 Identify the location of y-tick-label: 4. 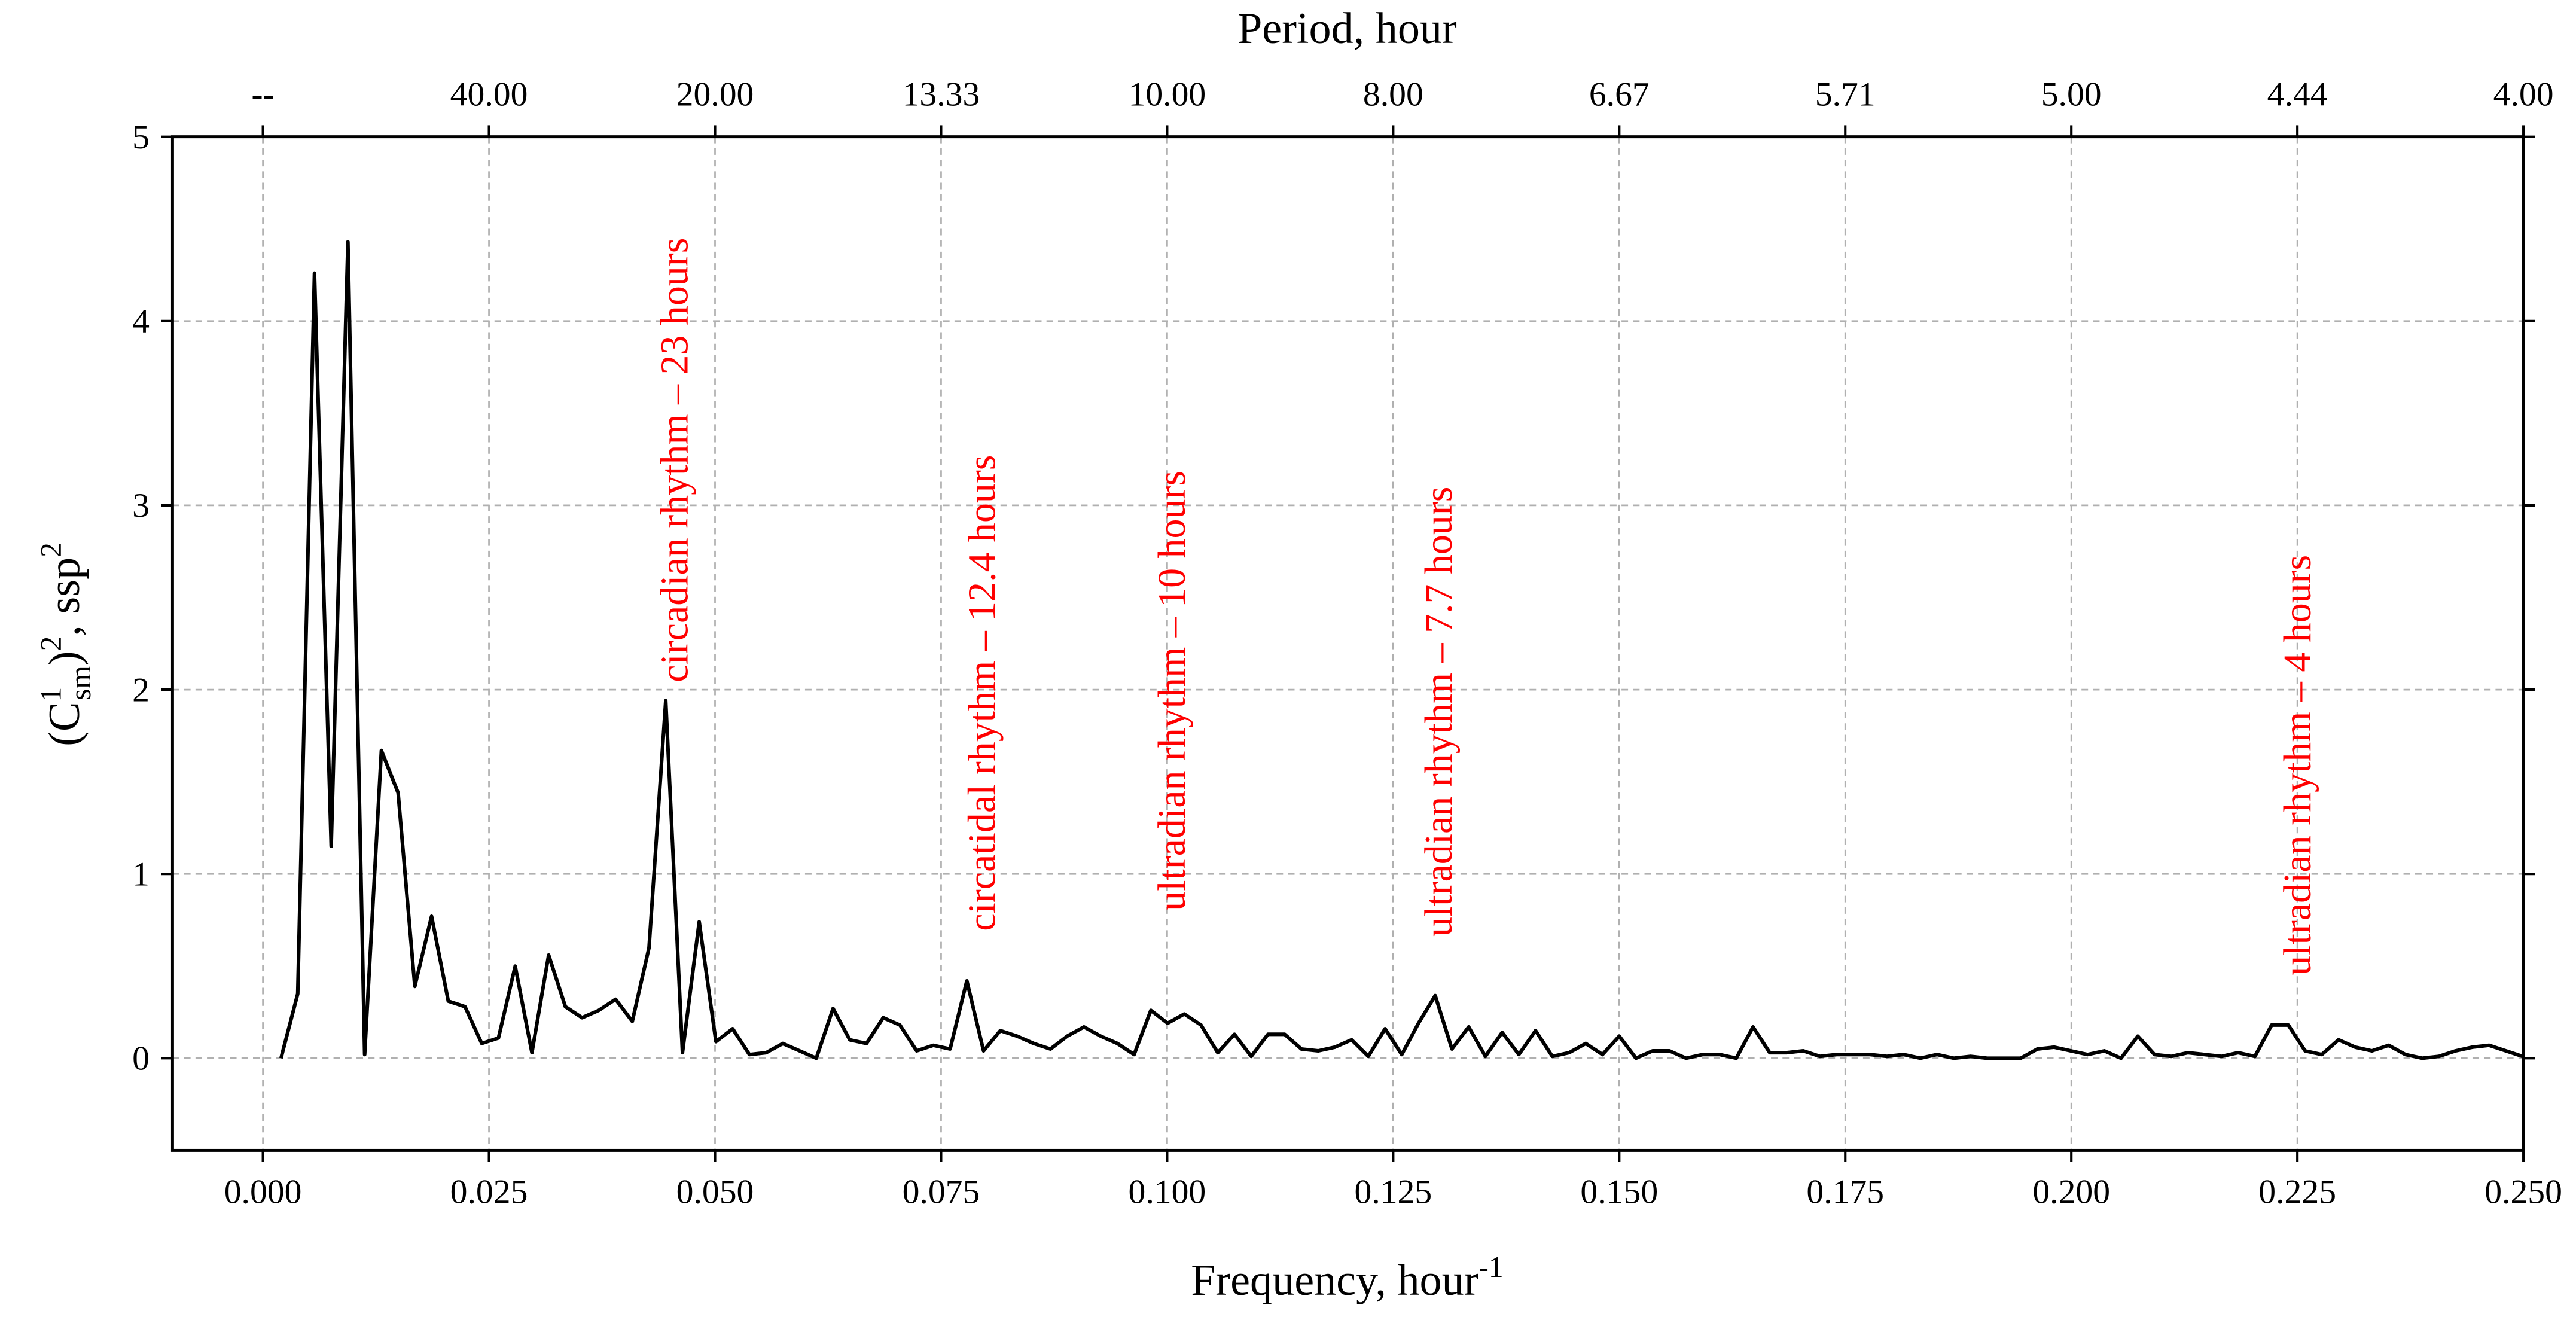
(141, 321).